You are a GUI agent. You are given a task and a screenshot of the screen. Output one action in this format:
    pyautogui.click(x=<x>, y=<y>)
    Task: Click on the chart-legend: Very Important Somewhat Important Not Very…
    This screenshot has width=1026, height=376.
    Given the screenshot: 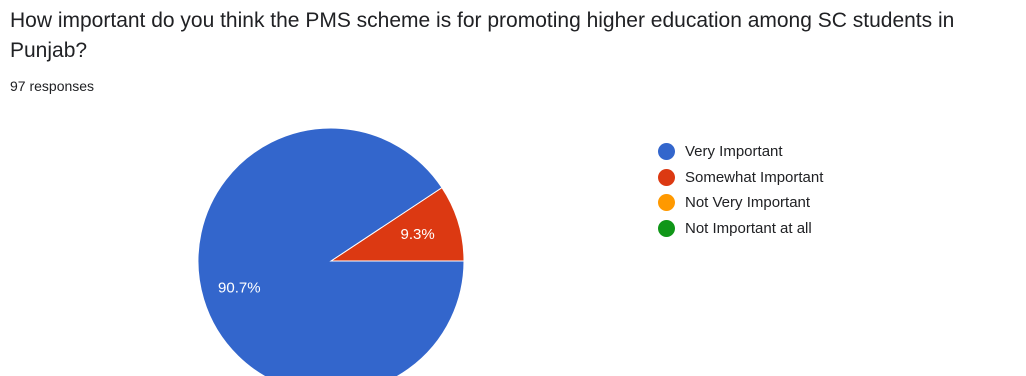 What is the action you would take?
    pyautogui.click(x=740, y=190)
    